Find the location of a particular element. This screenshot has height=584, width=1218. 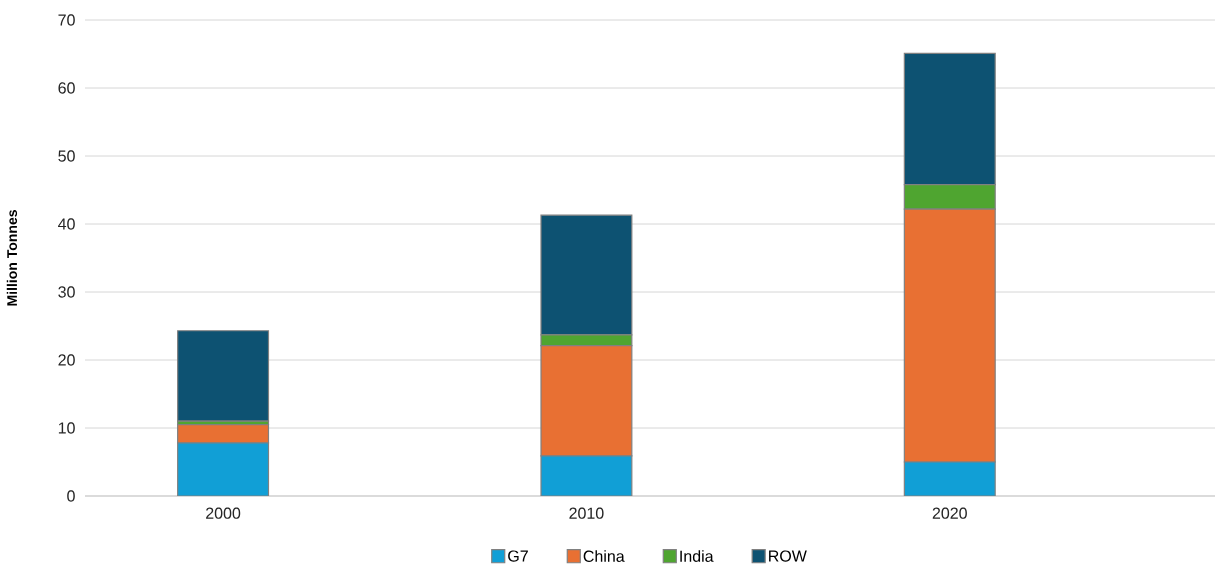

y-tick-label: 60 is located at coordinates (66, 88).